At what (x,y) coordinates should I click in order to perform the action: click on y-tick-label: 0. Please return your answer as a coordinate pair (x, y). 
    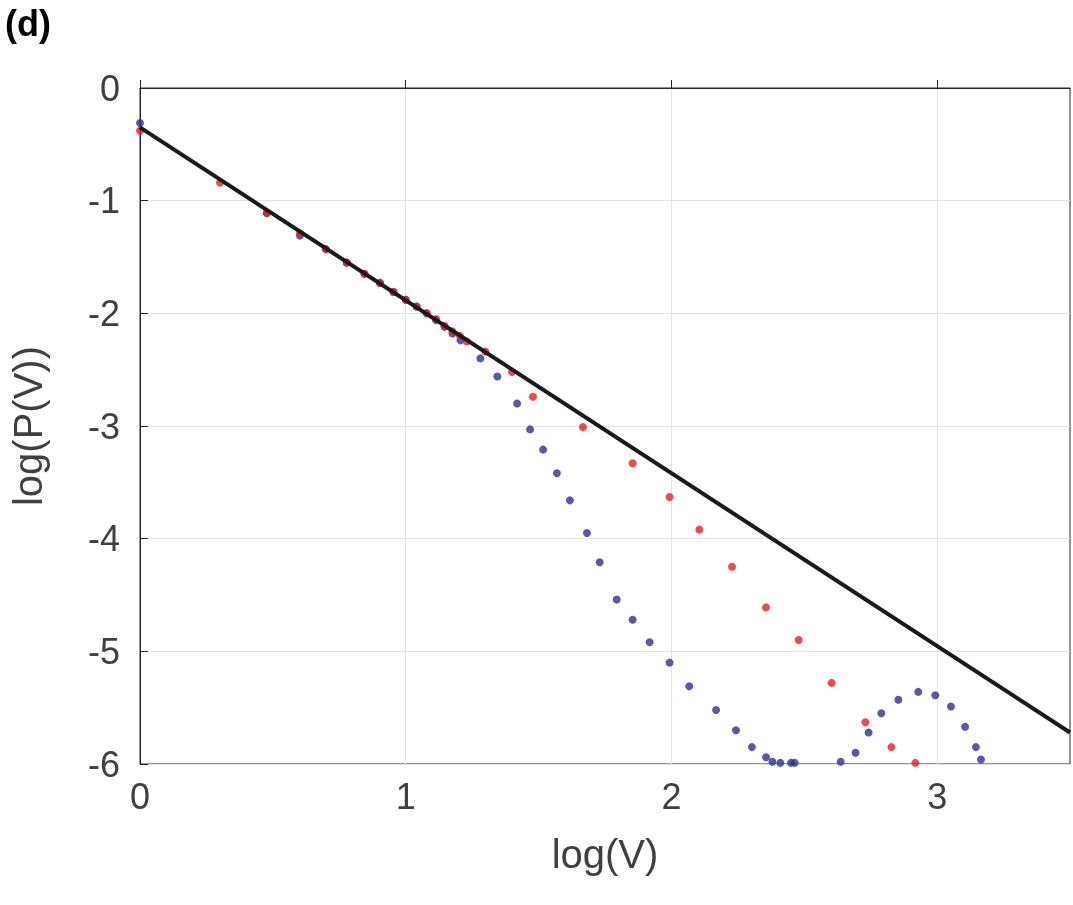
    Looking at the image, I should click on (109, 88).